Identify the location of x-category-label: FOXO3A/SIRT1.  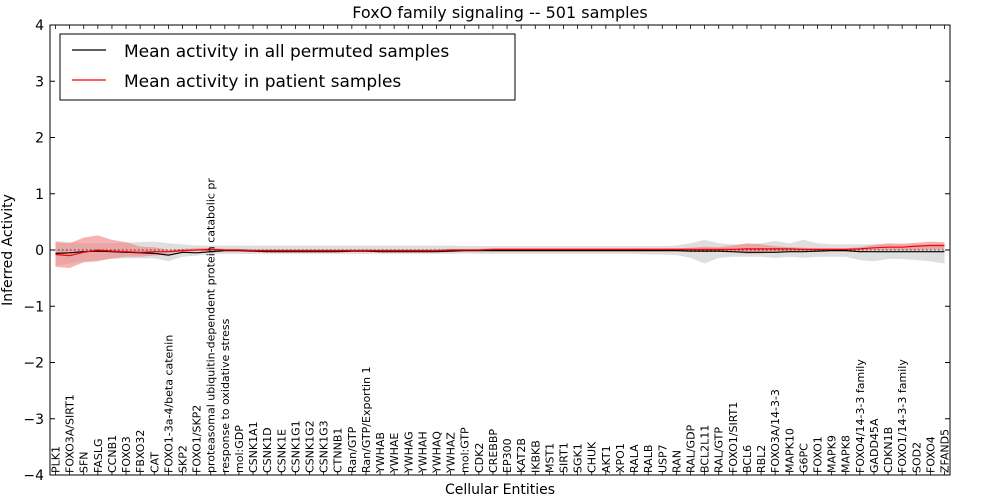
(70, 433).